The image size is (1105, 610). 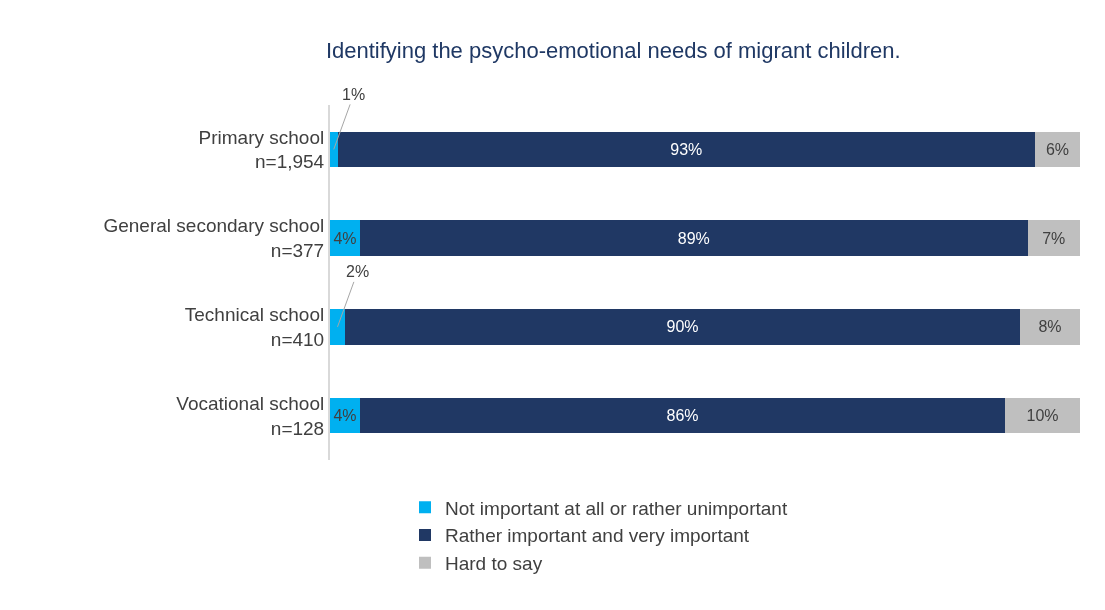 I want to click on data-label: 90%, so click(x=682, y=327).